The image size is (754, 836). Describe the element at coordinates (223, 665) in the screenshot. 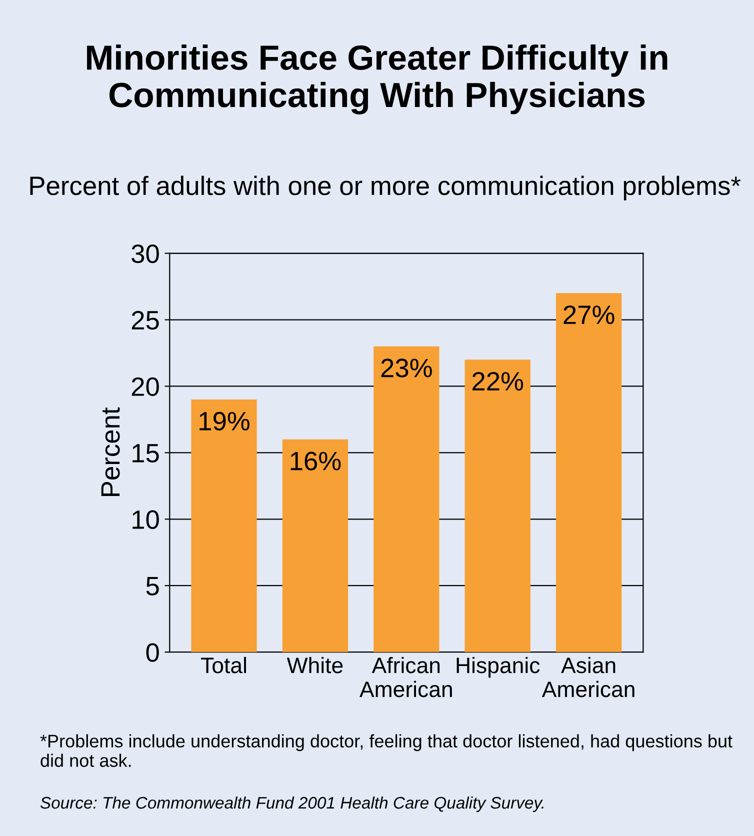

I see `x-tick-label: Total` at that location.